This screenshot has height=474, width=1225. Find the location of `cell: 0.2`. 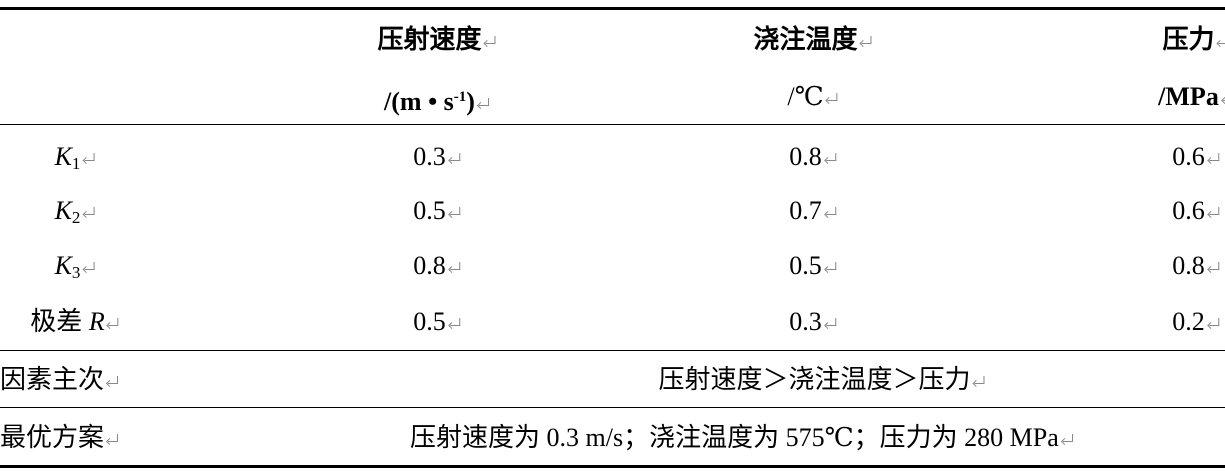

cell: 0.2 is located at coordinates (1196, 322).